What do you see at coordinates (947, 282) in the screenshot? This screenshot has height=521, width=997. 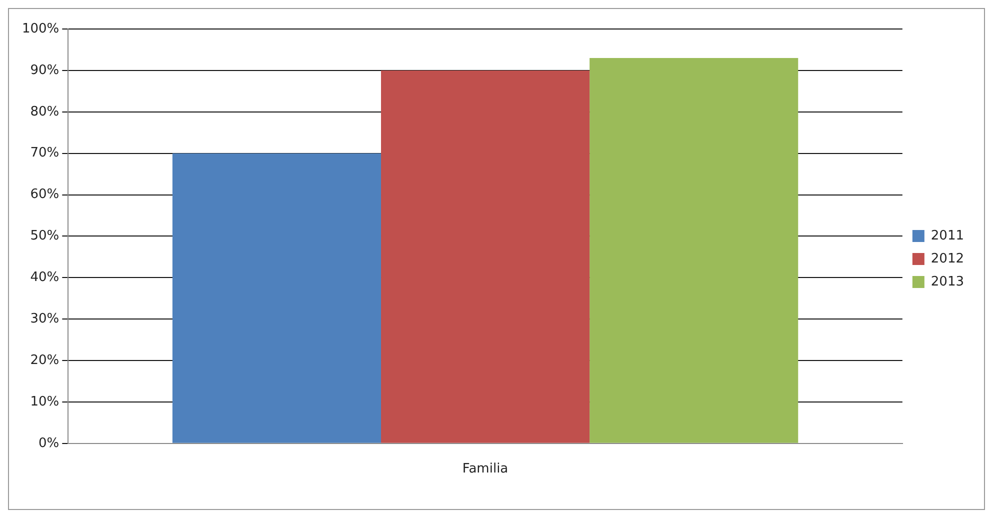 I see `legend-label: 2013` at bounding box center [947, 282].